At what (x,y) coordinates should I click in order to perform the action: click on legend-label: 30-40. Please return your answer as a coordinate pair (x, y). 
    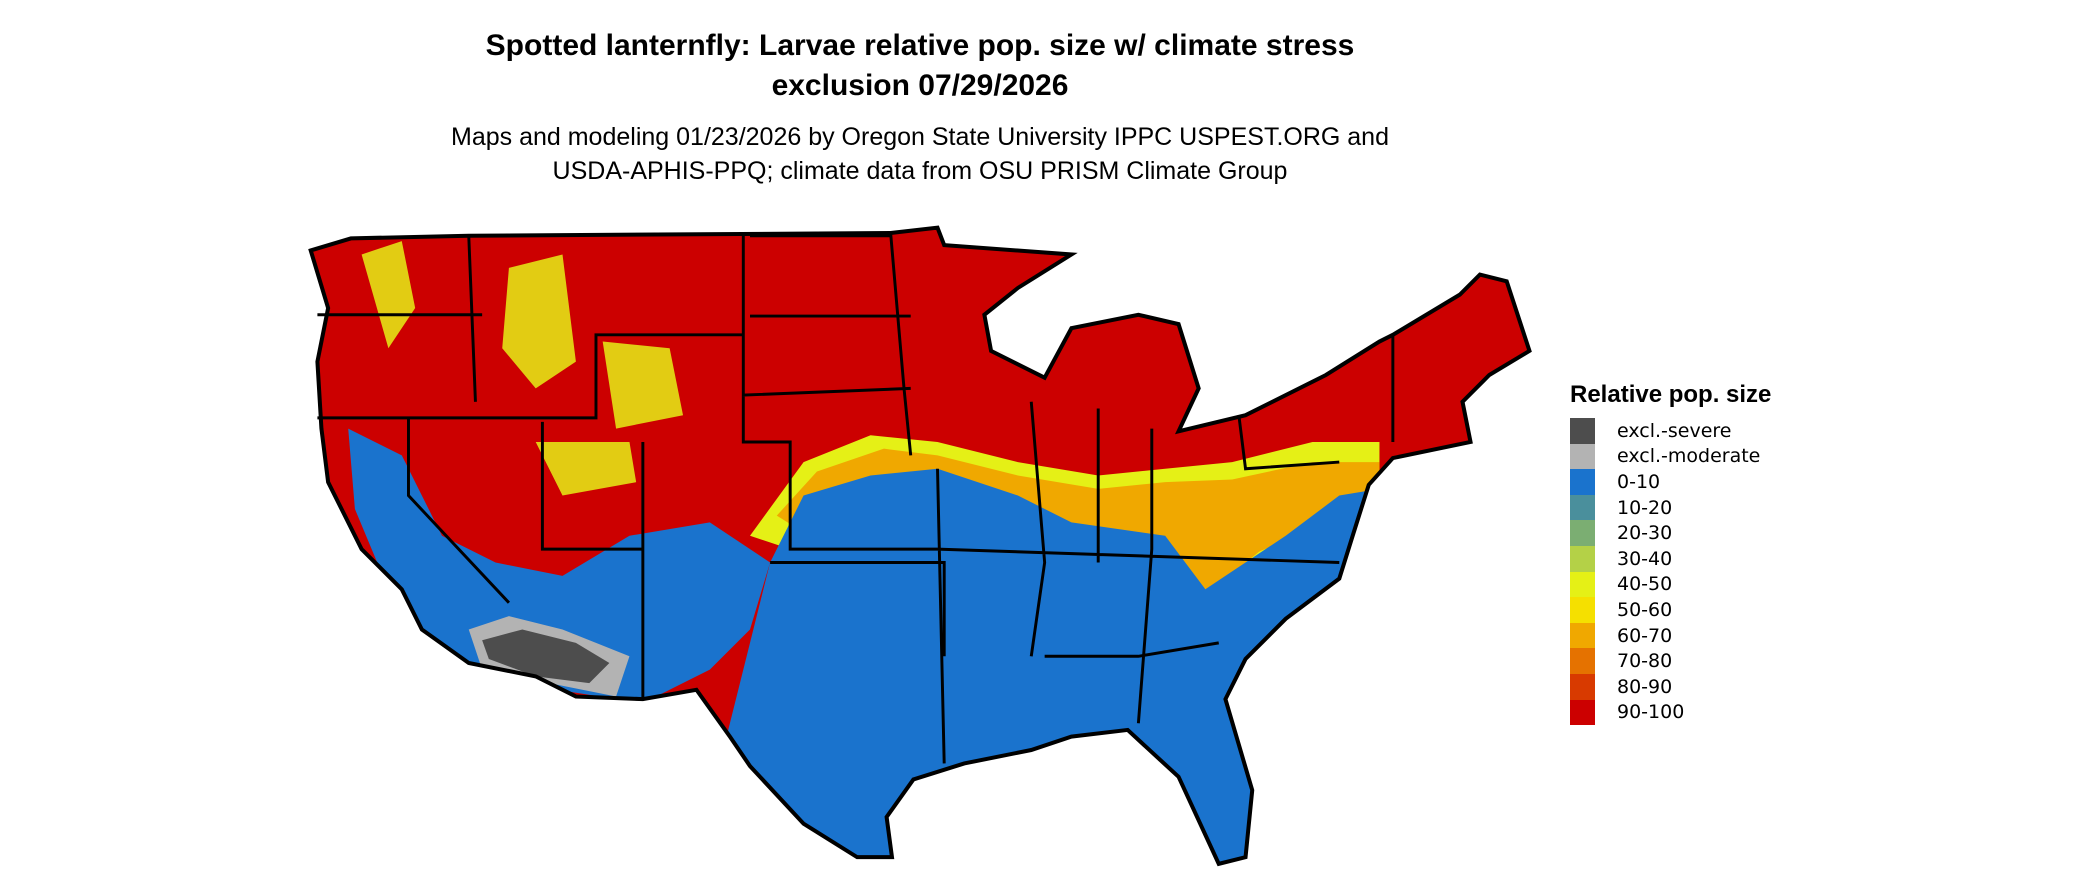
    Looking at the image, I should click on (1645, 558).